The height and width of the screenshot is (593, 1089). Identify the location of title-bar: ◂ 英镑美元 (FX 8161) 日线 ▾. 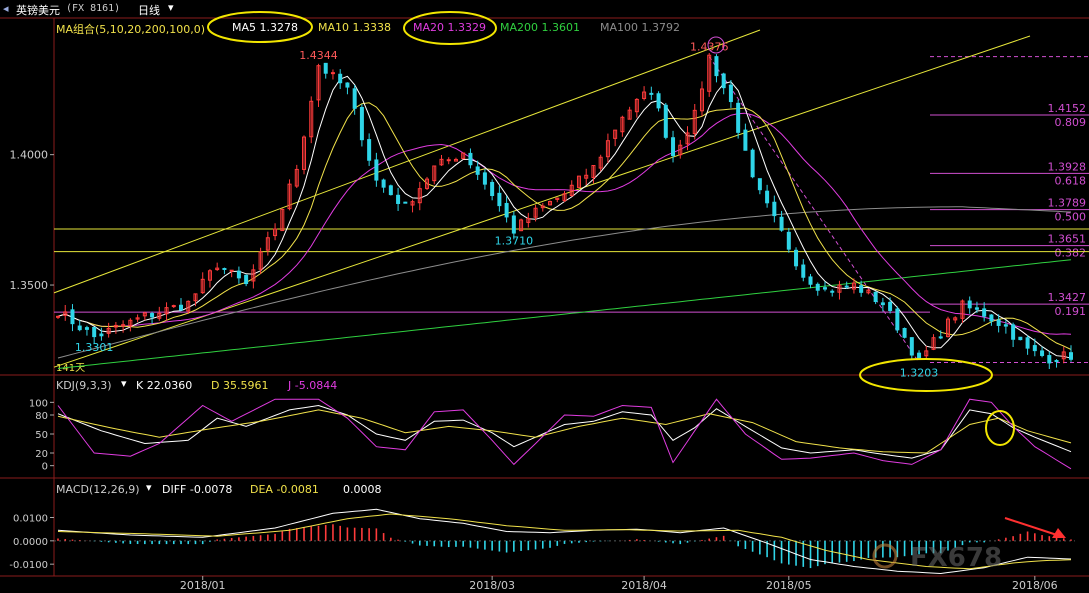
(544, 9).